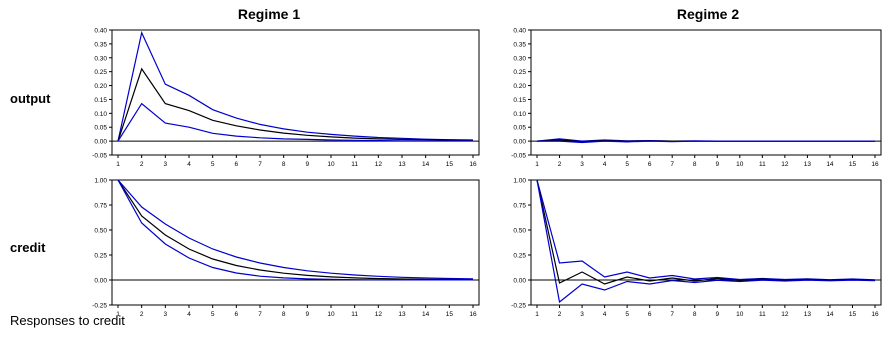 The image size is (889, 345). I want to click on row-label-credit: credit, so click(28, 247).